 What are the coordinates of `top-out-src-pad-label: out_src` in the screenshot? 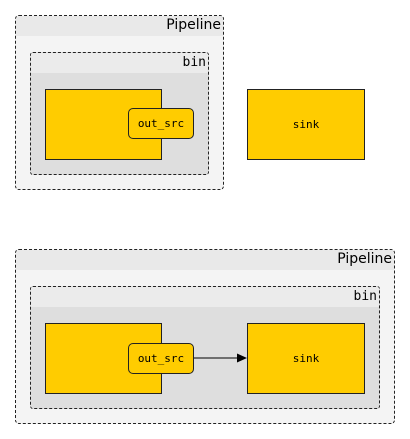 It's located at (161, 123).